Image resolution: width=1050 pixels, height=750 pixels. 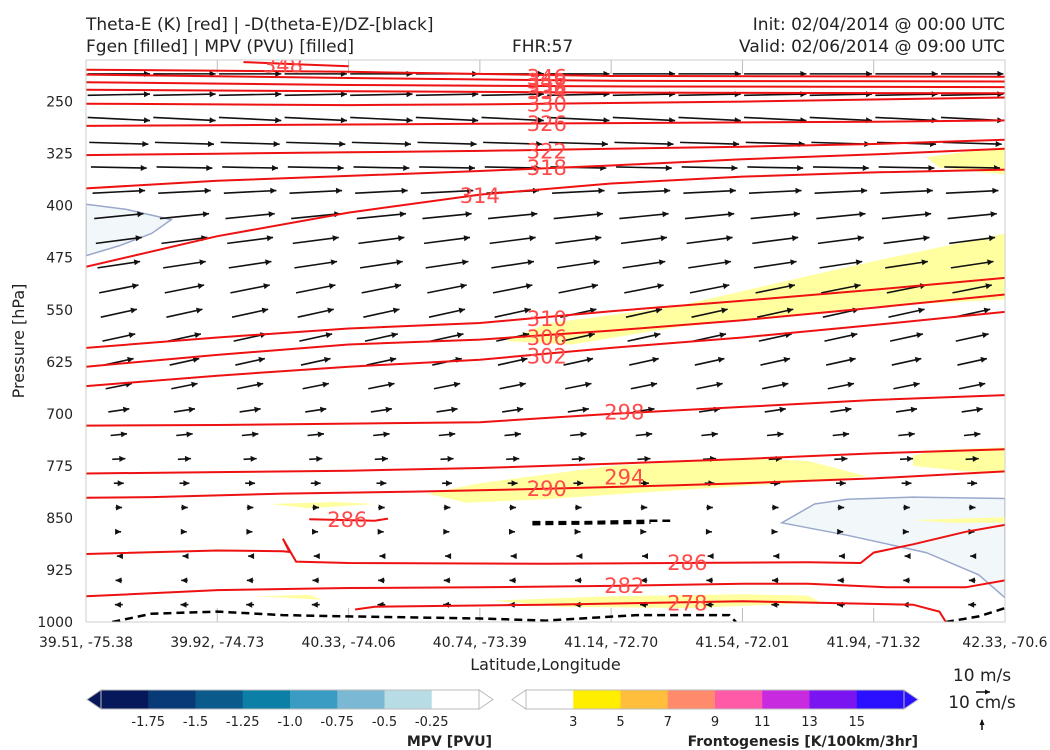 What do you see at coordinates (220, 47) in the screenshot?
I see `title-line2-left: Fgen [filled] | MPV (PVU) [filled]` at bounding box center [220, 47].